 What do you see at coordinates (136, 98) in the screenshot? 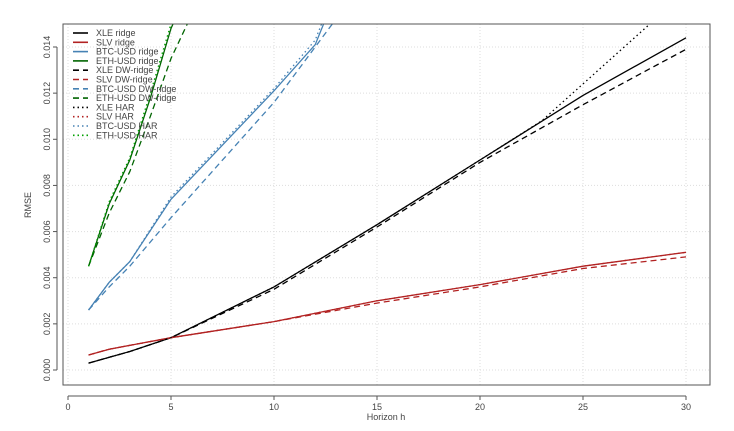
I see `legend-label: ETH-USD DW-ridge` at bounding box center [136, 98].